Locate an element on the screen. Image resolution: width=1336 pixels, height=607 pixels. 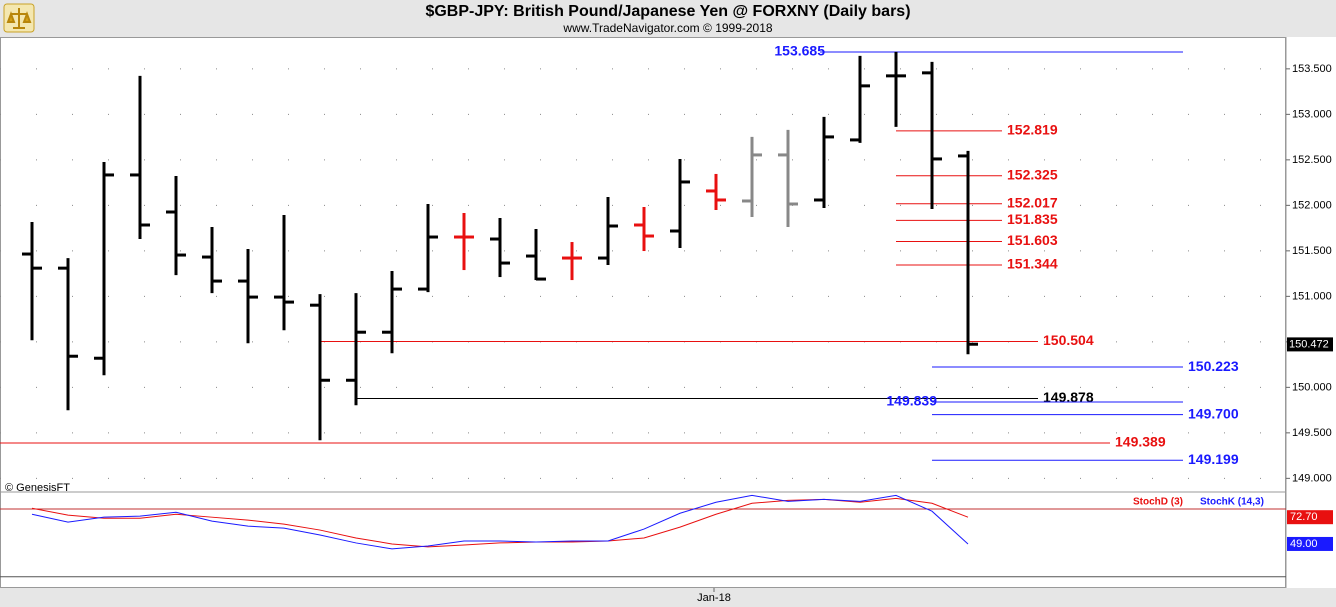
stoch-line is located at coordinates (500, 522).